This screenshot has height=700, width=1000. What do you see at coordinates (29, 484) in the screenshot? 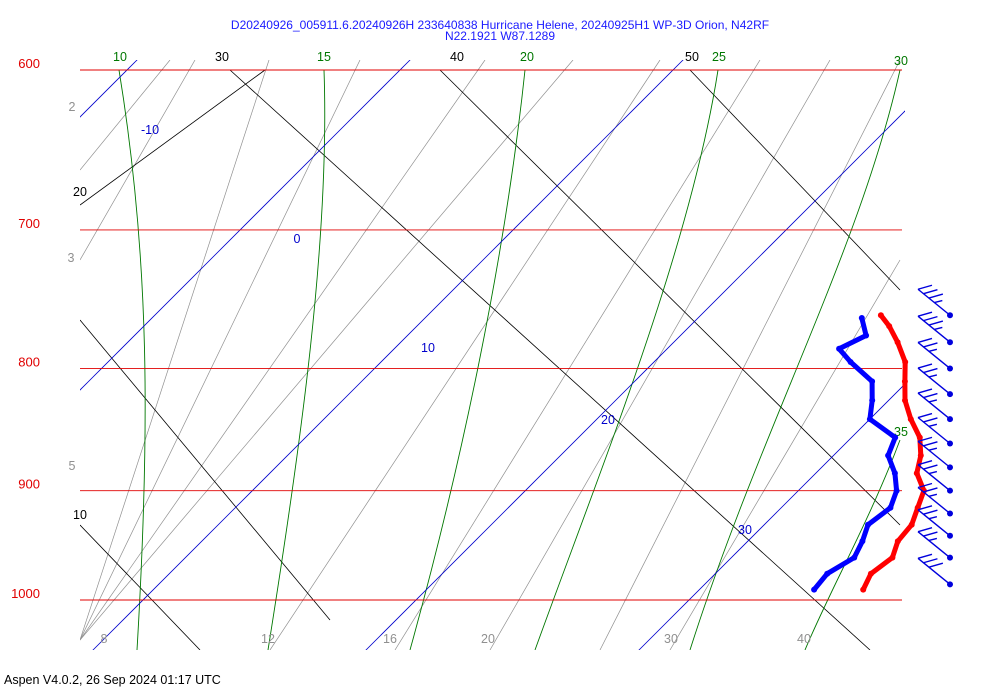
I see `isobar-label: 900` at bounding box center [29, 484].